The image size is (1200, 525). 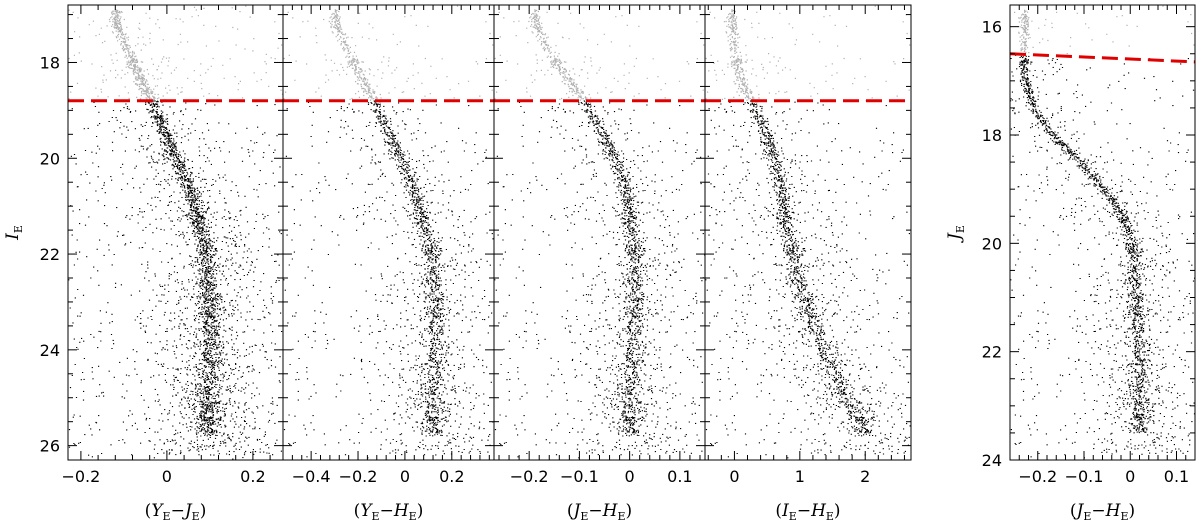 I want to click on y-axis-label: JE, so click(x=956, y=234).